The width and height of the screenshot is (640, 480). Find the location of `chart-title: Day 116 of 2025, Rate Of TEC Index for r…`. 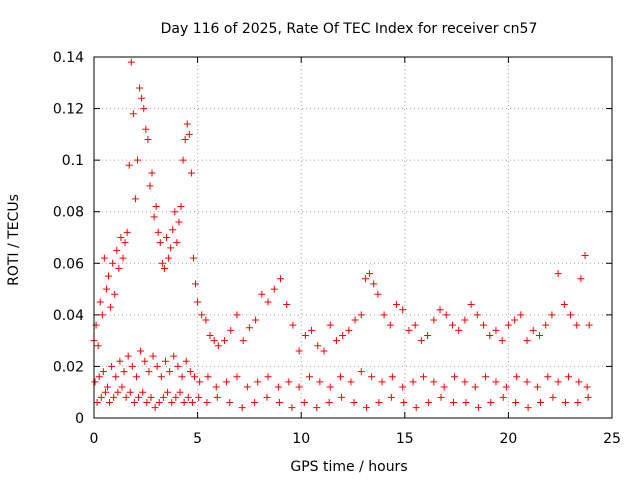

chart-title: Day 116 of 2025, Rate Of TEC Index for r… is located at coordinates (349, 29).